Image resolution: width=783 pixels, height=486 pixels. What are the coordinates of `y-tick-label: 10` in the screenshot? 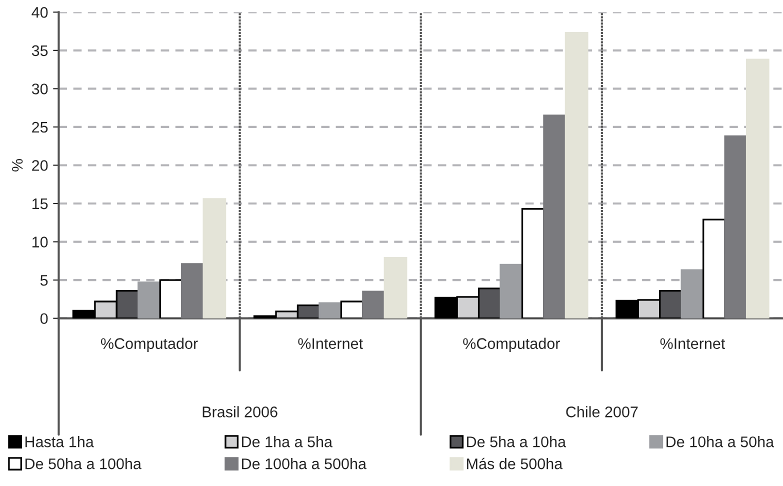 It's located at (40, 242).